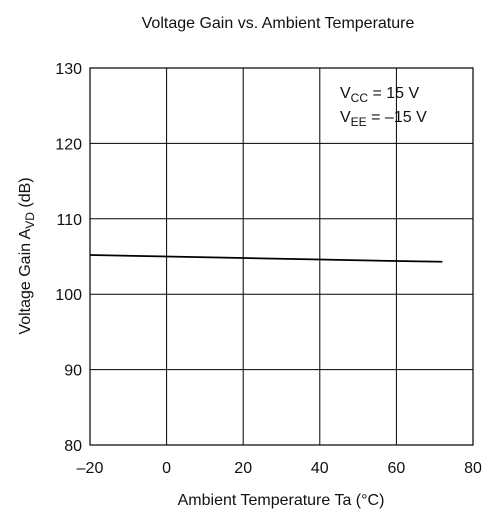  Describe the element at coordinates (320, 468) in the screenshot. I see `x-tick-label: 40` at that location.